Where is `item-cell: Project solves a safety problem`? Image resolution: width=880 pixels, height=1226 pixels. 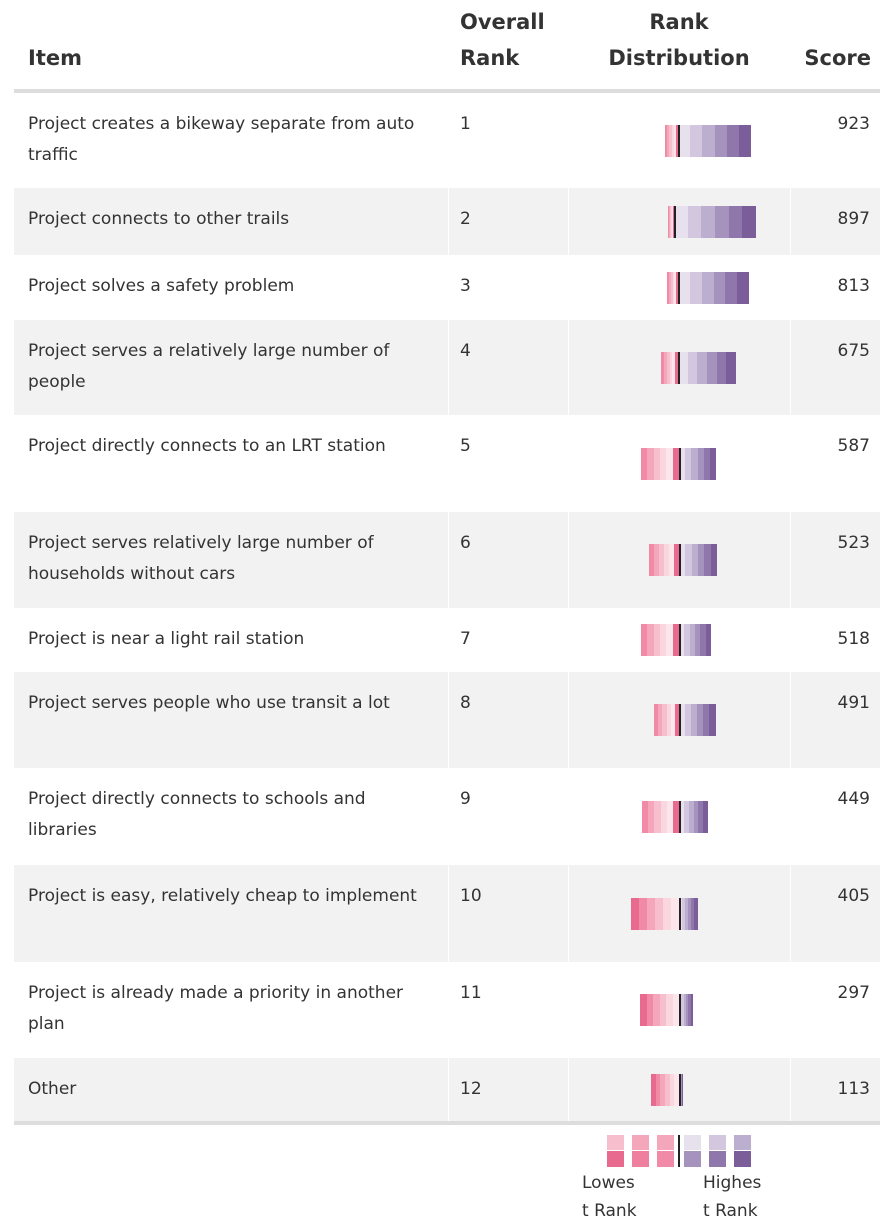 item-cell: Project solves a safety problem is located at coordinates (161, 286).